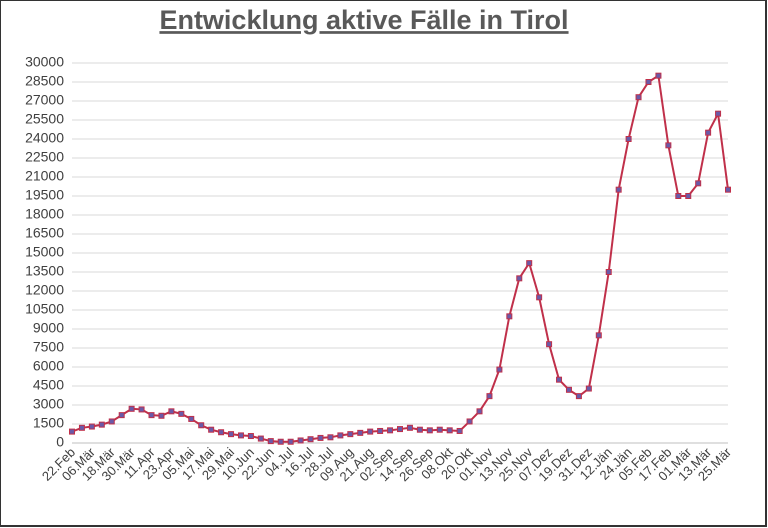  What do you see at coordinates (44, 138) in the screenshot?
I see `y-tick-label: 24000` at bounding box center [44, 138].